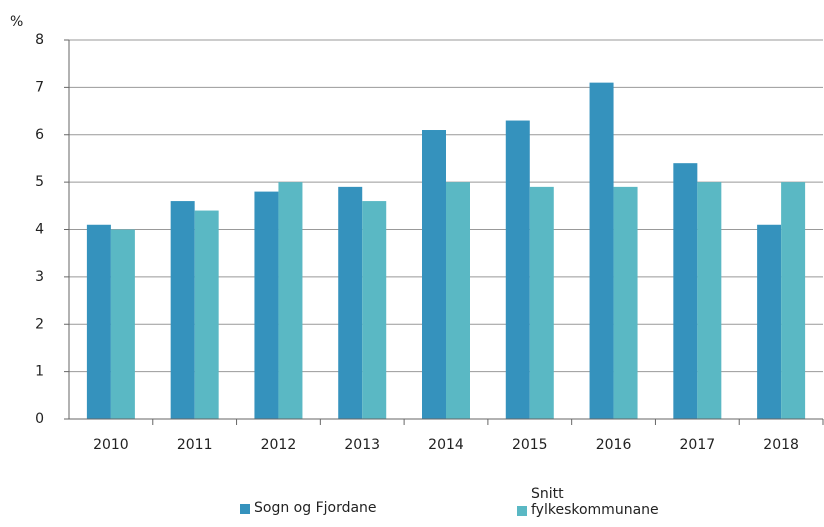 The image size is (824, 527). I want to click on y-tick-label: 4, so click(39, 230).